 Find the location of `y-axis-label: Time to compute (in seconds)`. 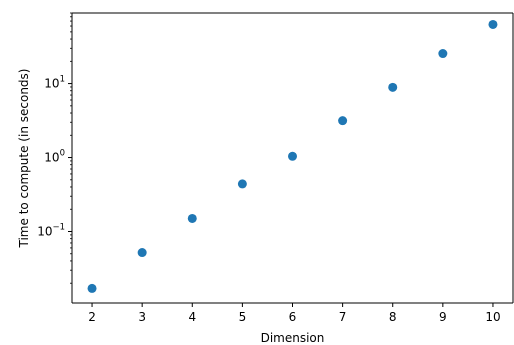

y-axis-label: Time to compute (in seconds) is located at coordinates (24, 159).